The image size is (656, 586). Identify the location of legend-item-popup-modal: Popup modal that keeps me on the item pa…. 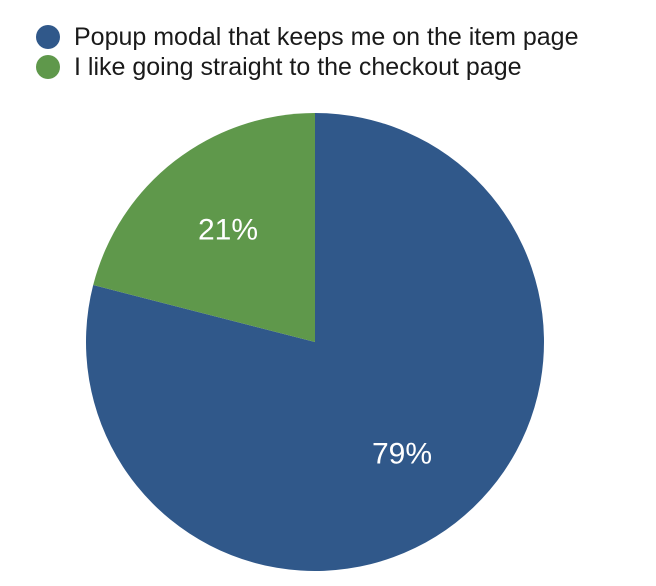
(307, 37).